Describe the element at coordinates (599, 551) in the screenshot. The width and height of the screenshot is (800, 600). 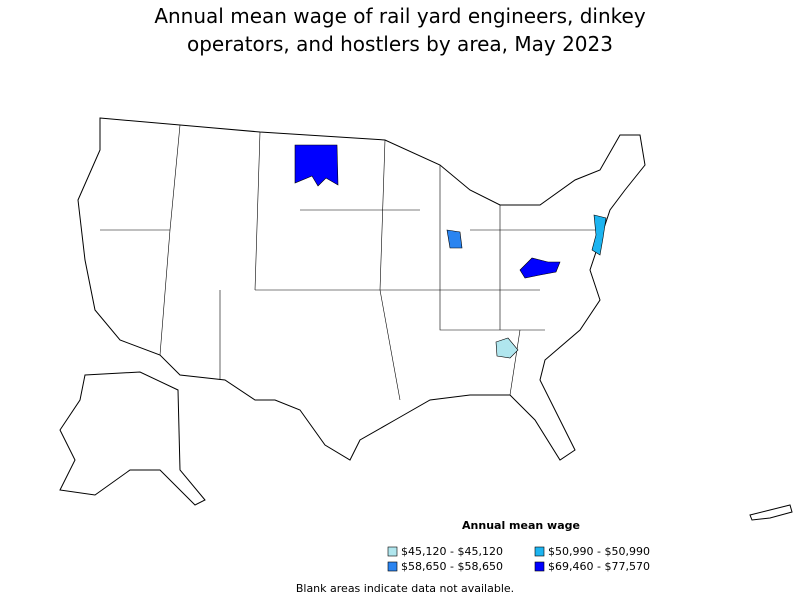
I see `legend-label: $50,990 - $50,990` at that location.